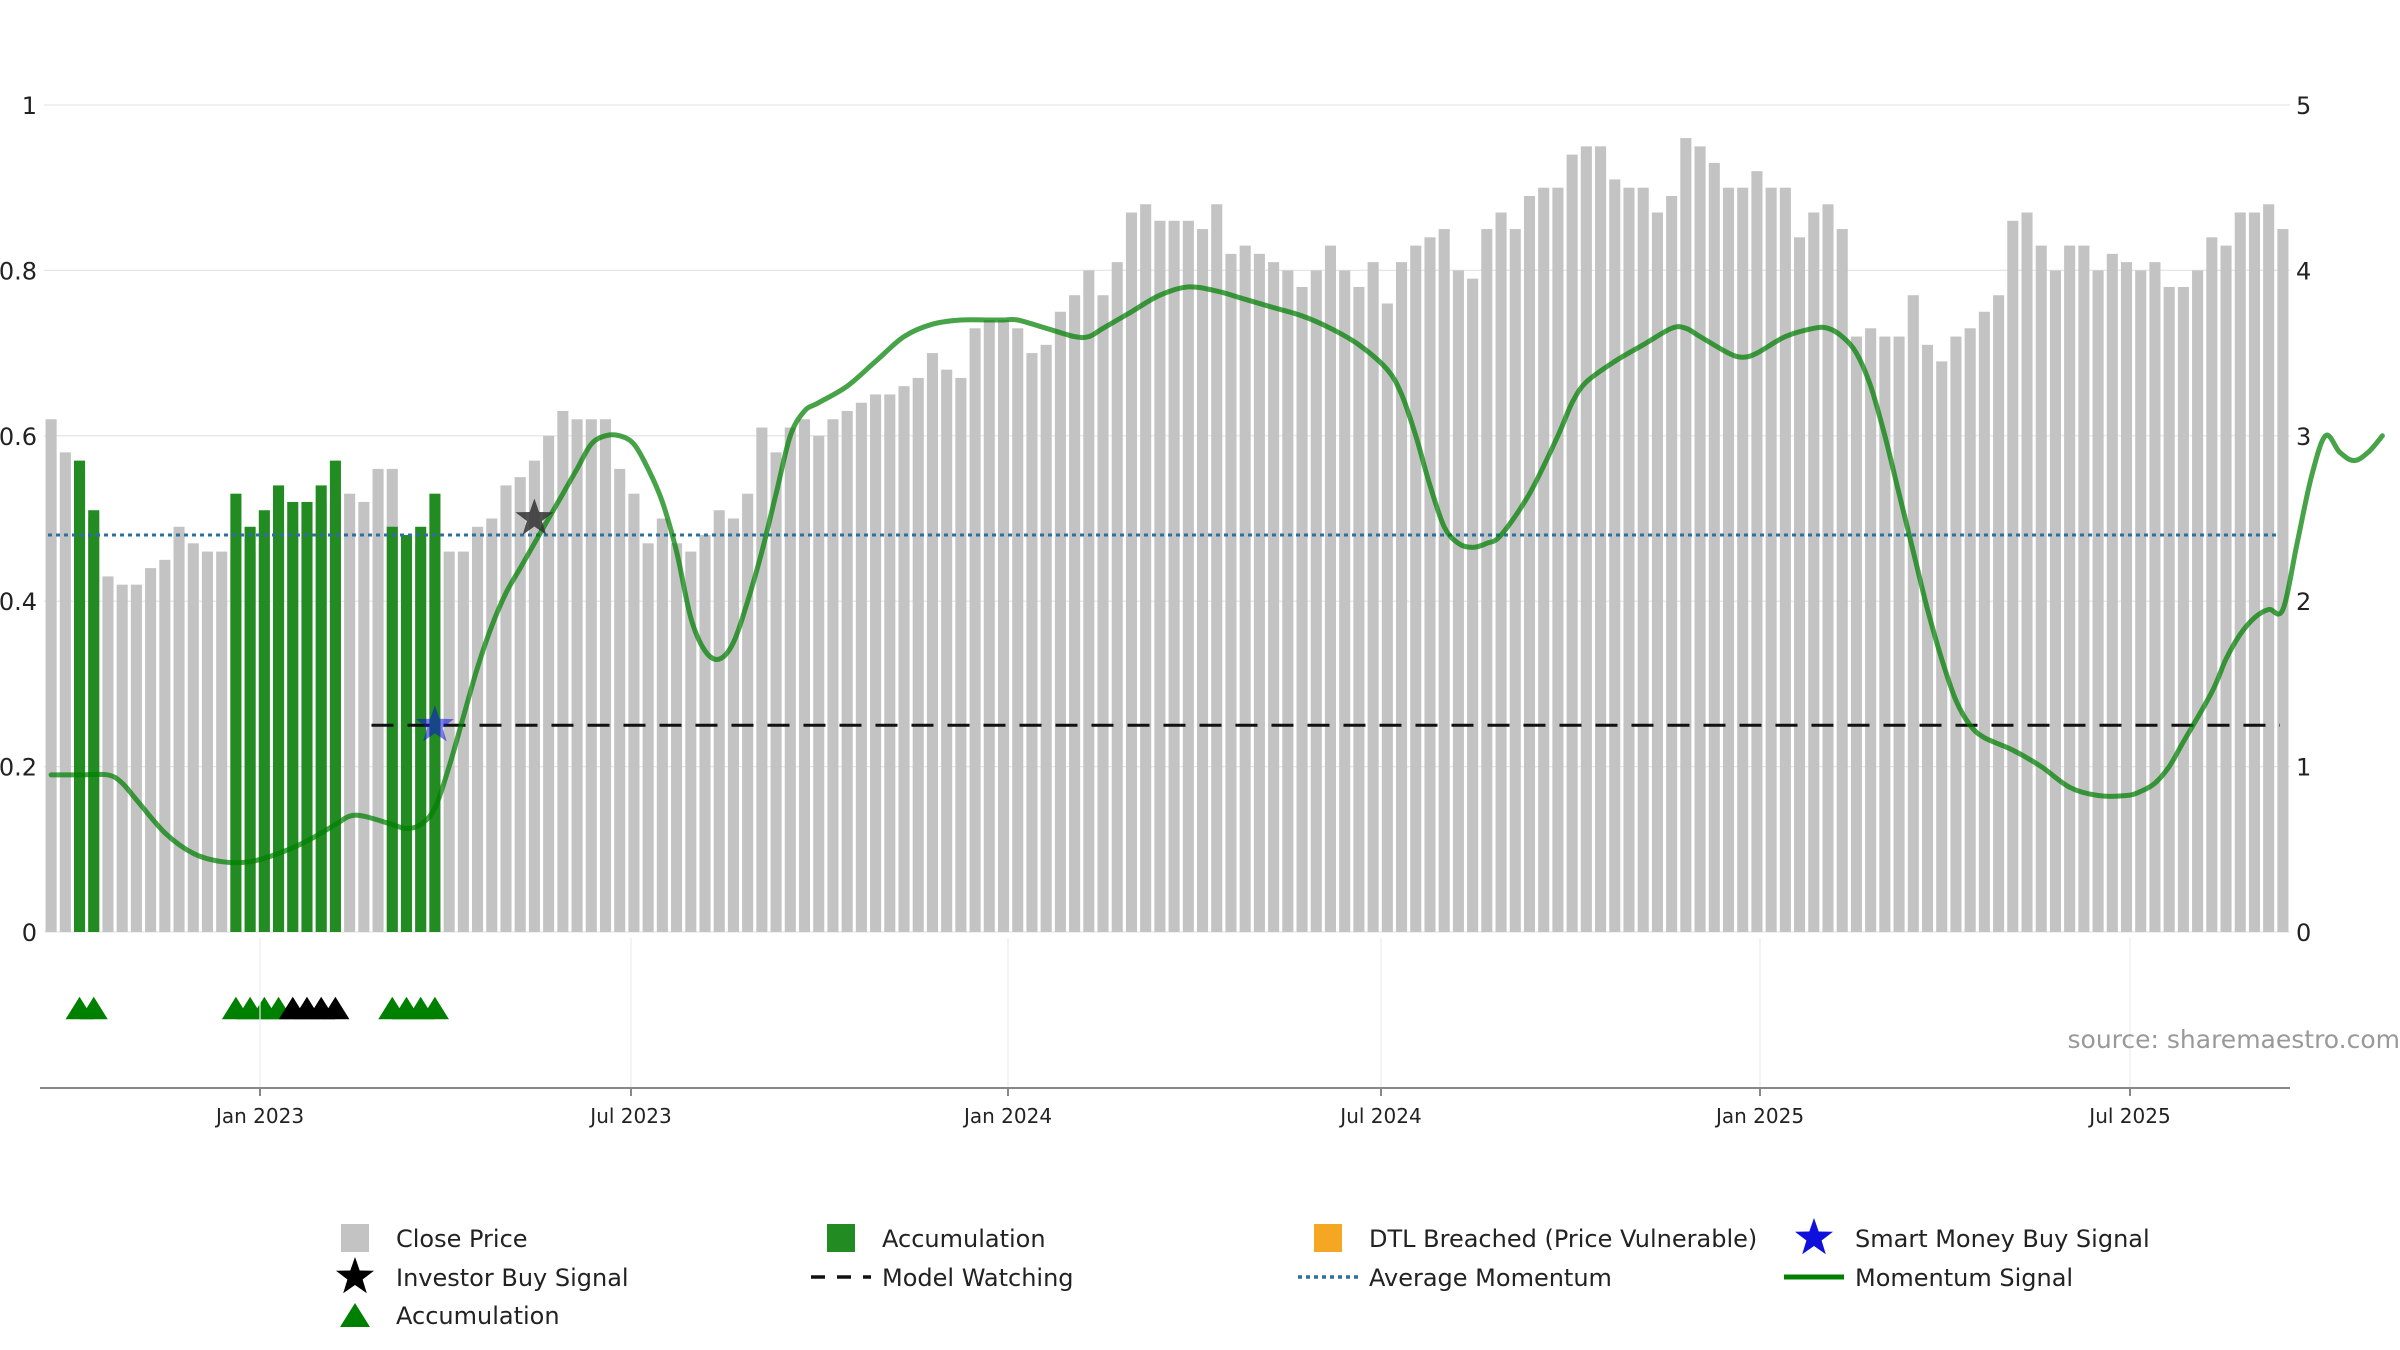 The height and width of the screenshot is (1350, 2400). I want to click on legend-item: Accumulation, so click(450, 1316).